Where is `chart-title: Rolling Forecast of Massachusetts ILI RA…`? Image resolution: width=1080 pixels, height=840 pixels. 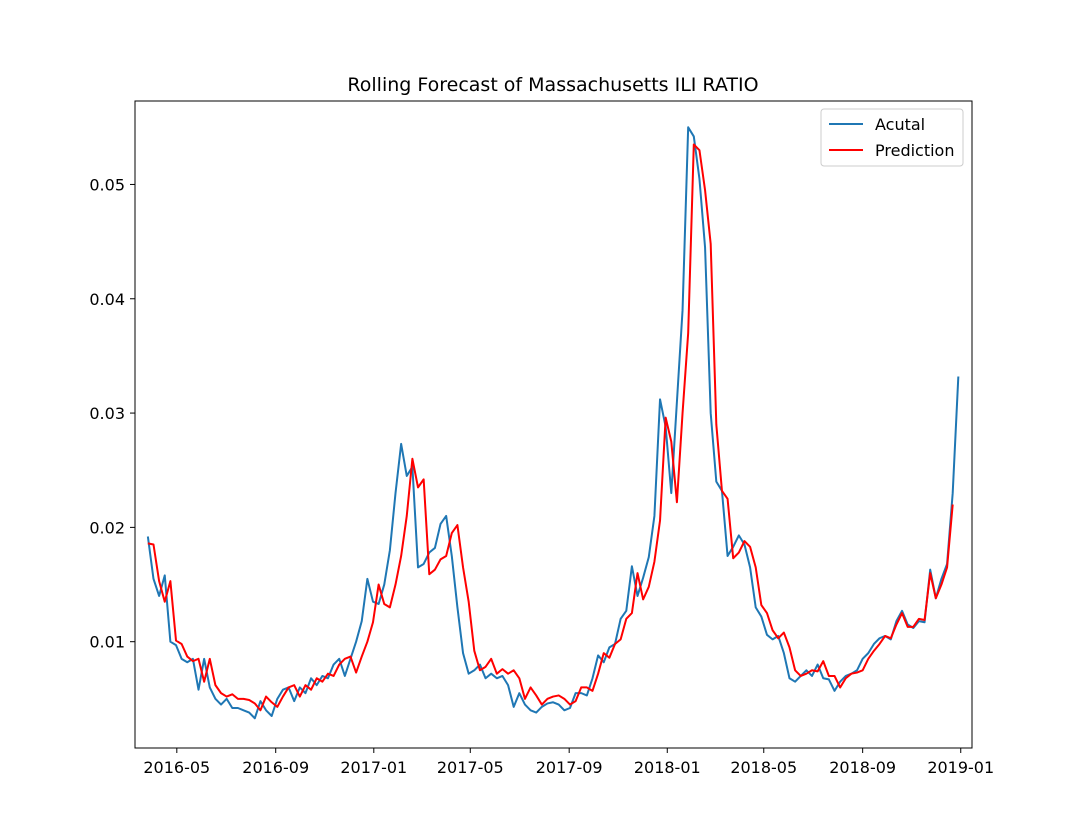 chart-title: Rolling Forecast of Massachusetts ILI RA… is located at coordinates (552, 85).